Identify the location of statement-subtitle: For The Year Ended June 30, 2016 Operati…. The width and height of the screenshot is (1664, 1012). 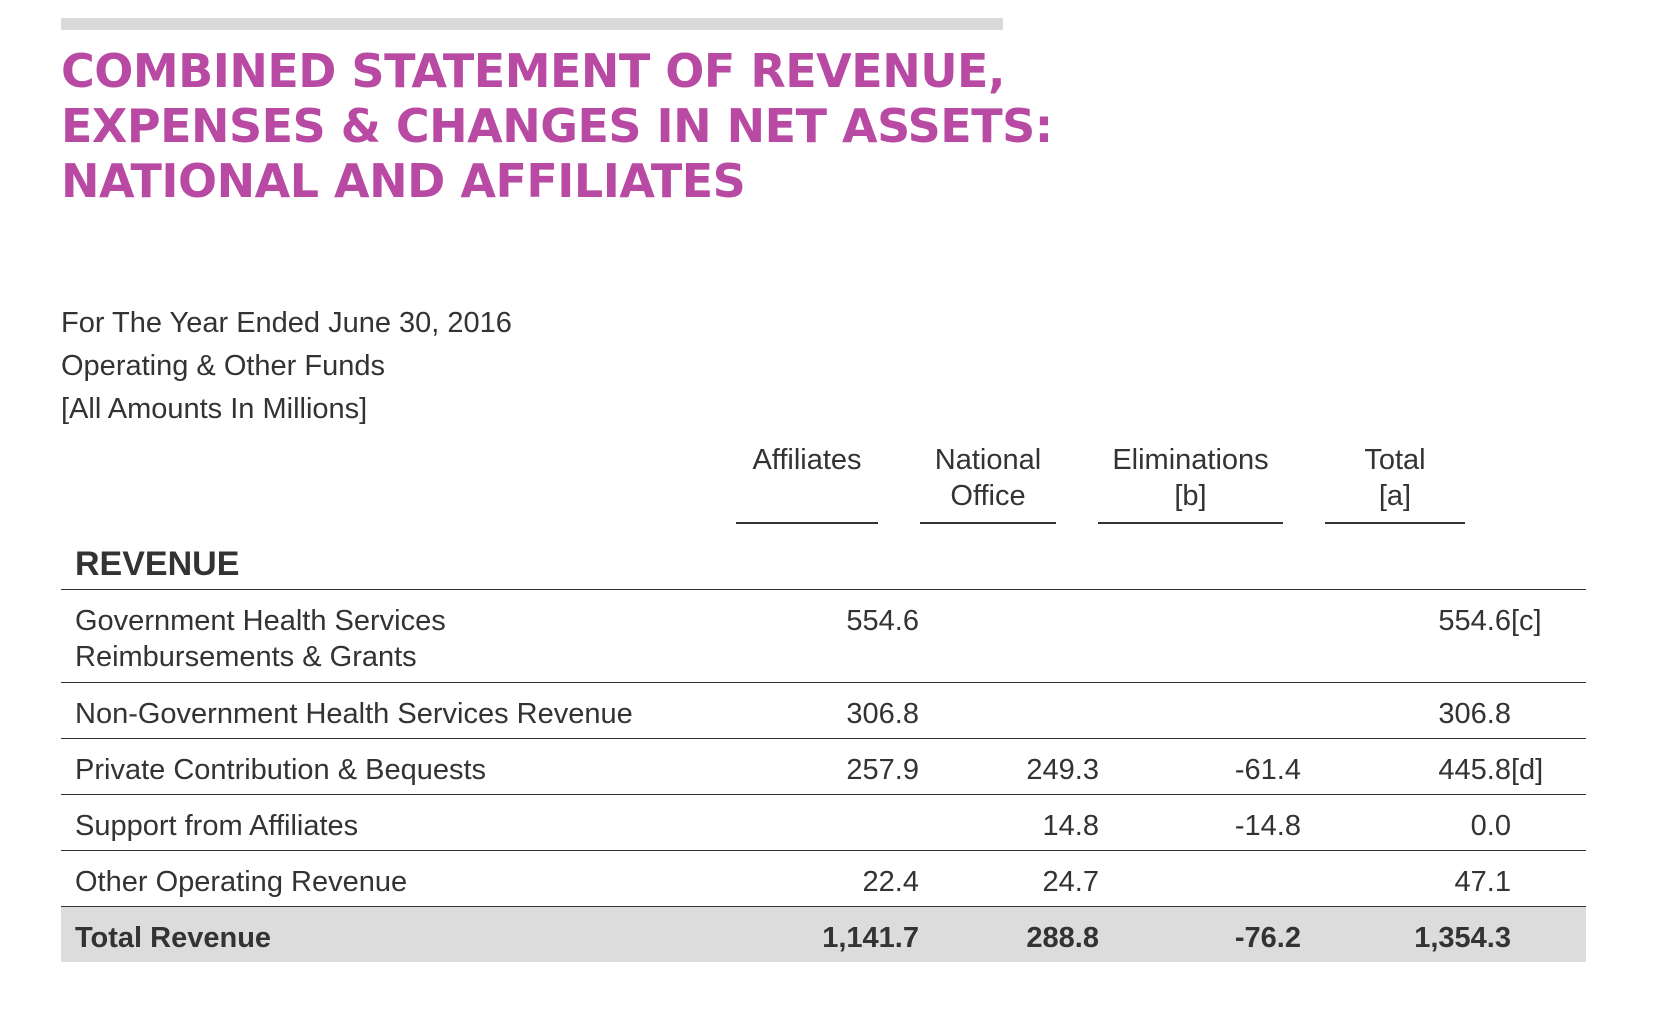
(286, 366).